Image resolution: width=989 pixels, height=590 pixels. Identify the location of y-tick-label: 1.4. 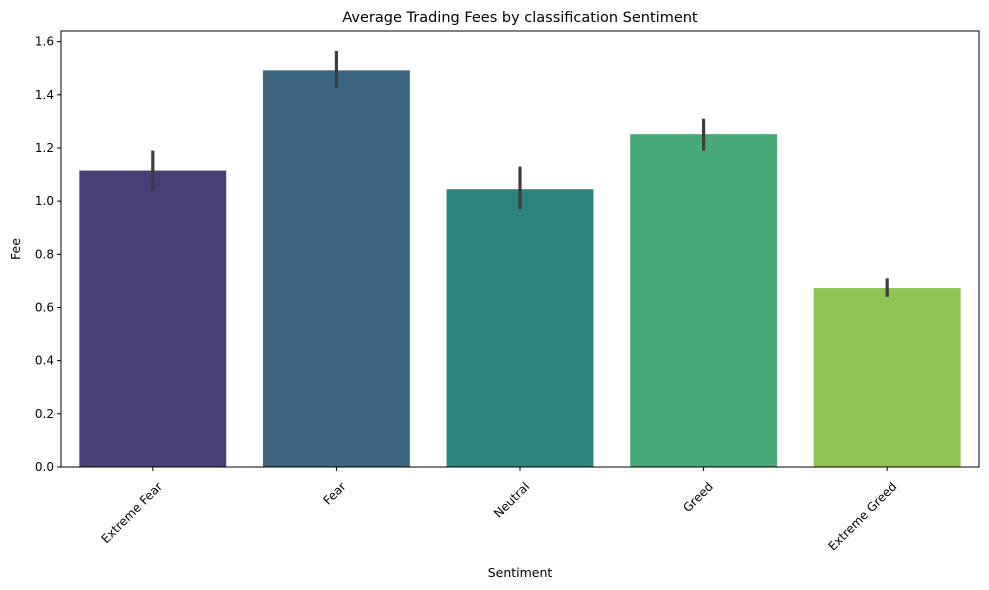
(44, 95).